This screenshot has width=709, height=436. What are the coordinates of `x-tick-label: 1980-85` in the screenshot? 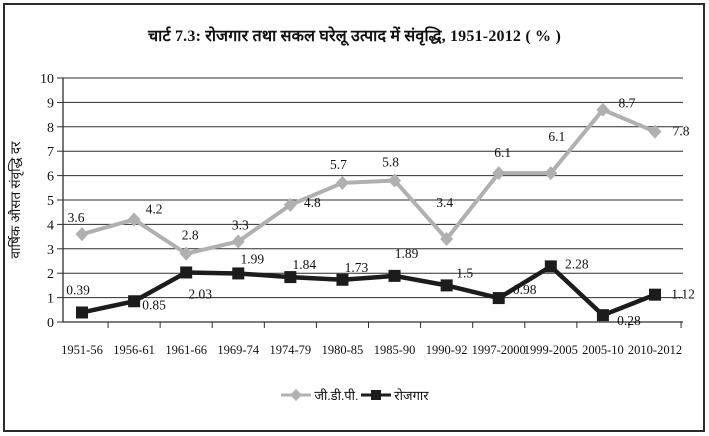 It's located at (343, 350).